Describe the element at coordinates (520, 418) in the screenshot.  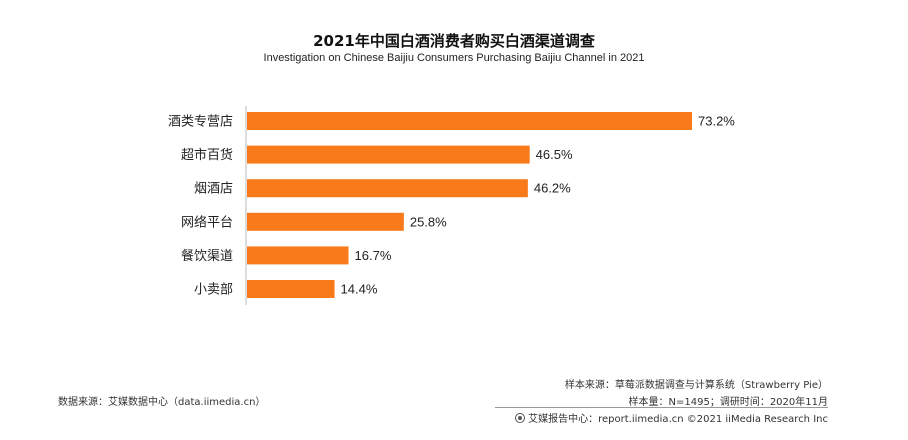
I see `iimedia-logo-icon` at that location.